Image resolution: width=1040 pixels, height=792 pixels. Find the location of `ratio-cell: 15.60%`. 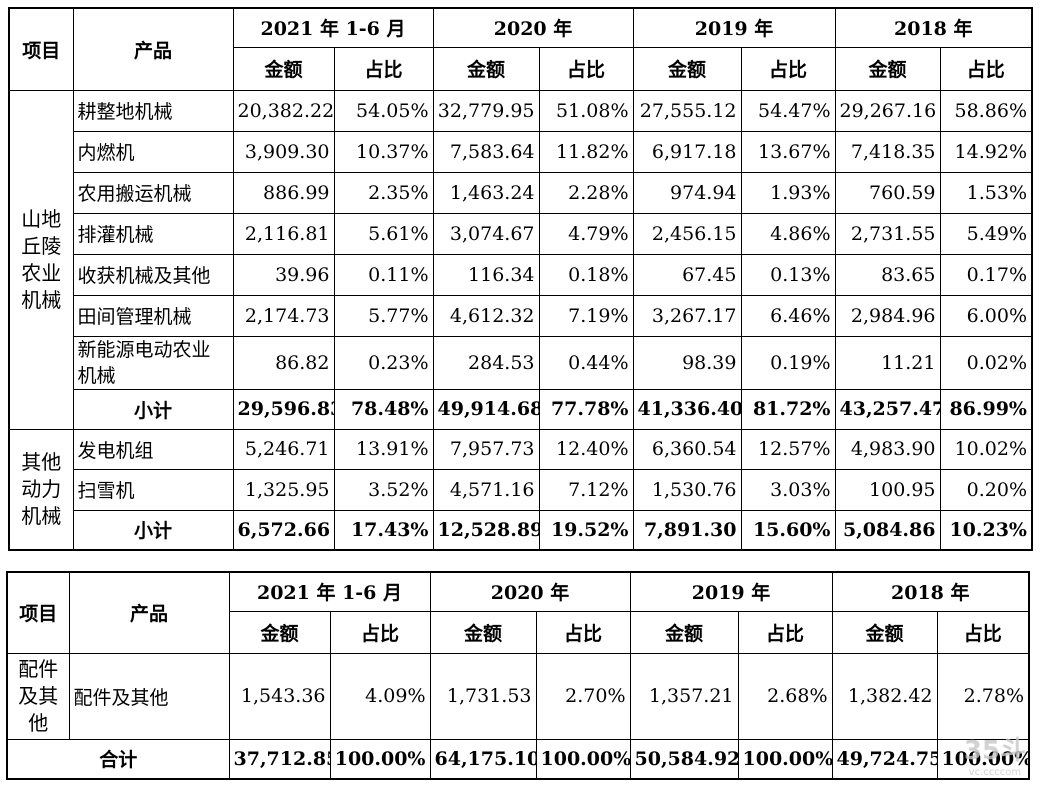

ratio-cell: 15.60% is located at coordinates (788, 530).